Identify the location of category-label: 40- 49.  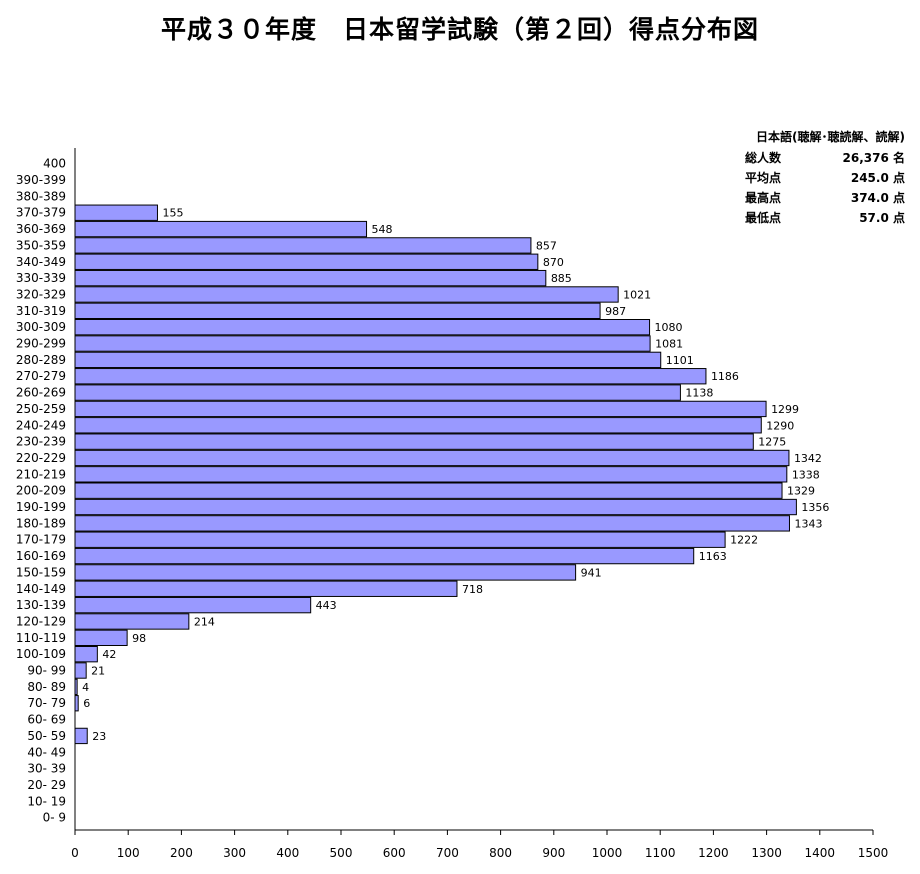
(46, 752).